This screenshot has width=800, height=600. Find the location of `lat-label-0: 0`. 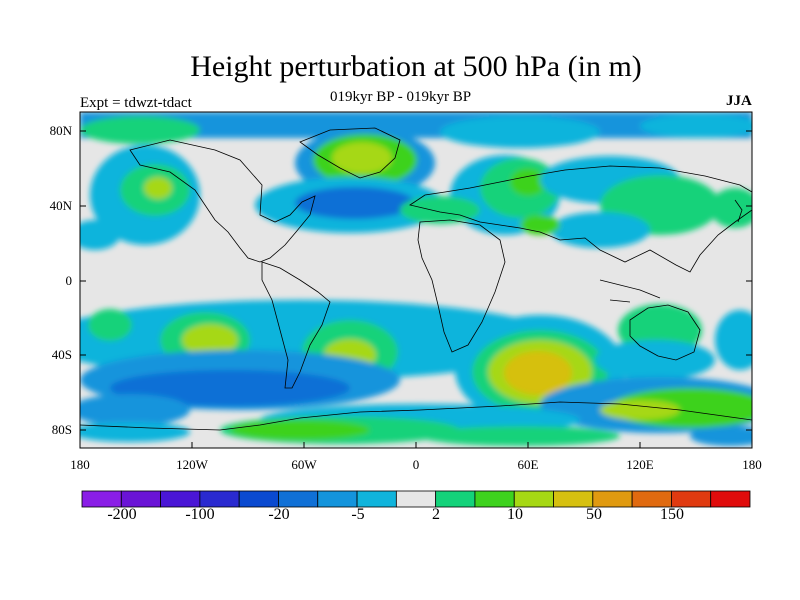

lat-label-0: 0 is located at coordinates (69, 280).